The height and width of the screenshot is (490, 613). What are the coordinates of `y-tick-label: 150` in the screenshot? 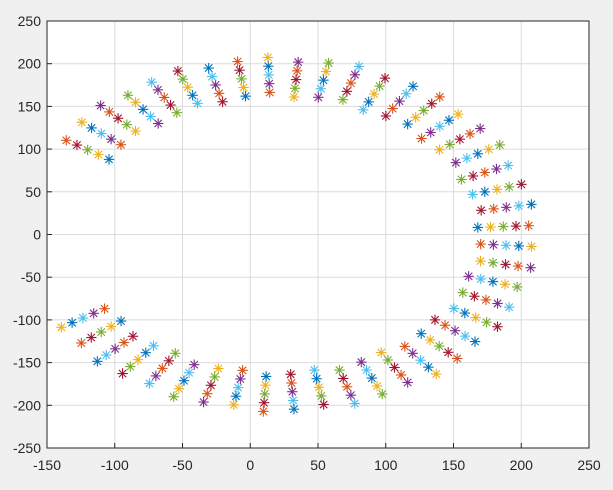 It's located at (30, 106).